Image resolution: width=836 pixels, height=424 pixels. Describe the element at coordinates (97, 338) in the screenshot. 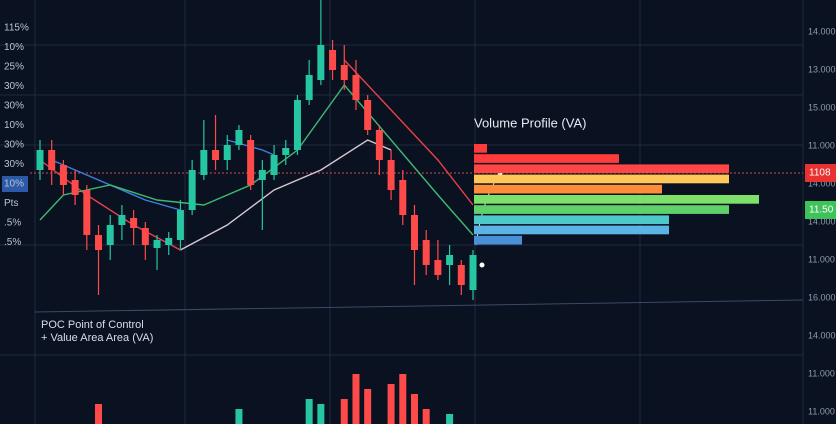

I see `legend-item: + Value Area Area (VA)` at that location.